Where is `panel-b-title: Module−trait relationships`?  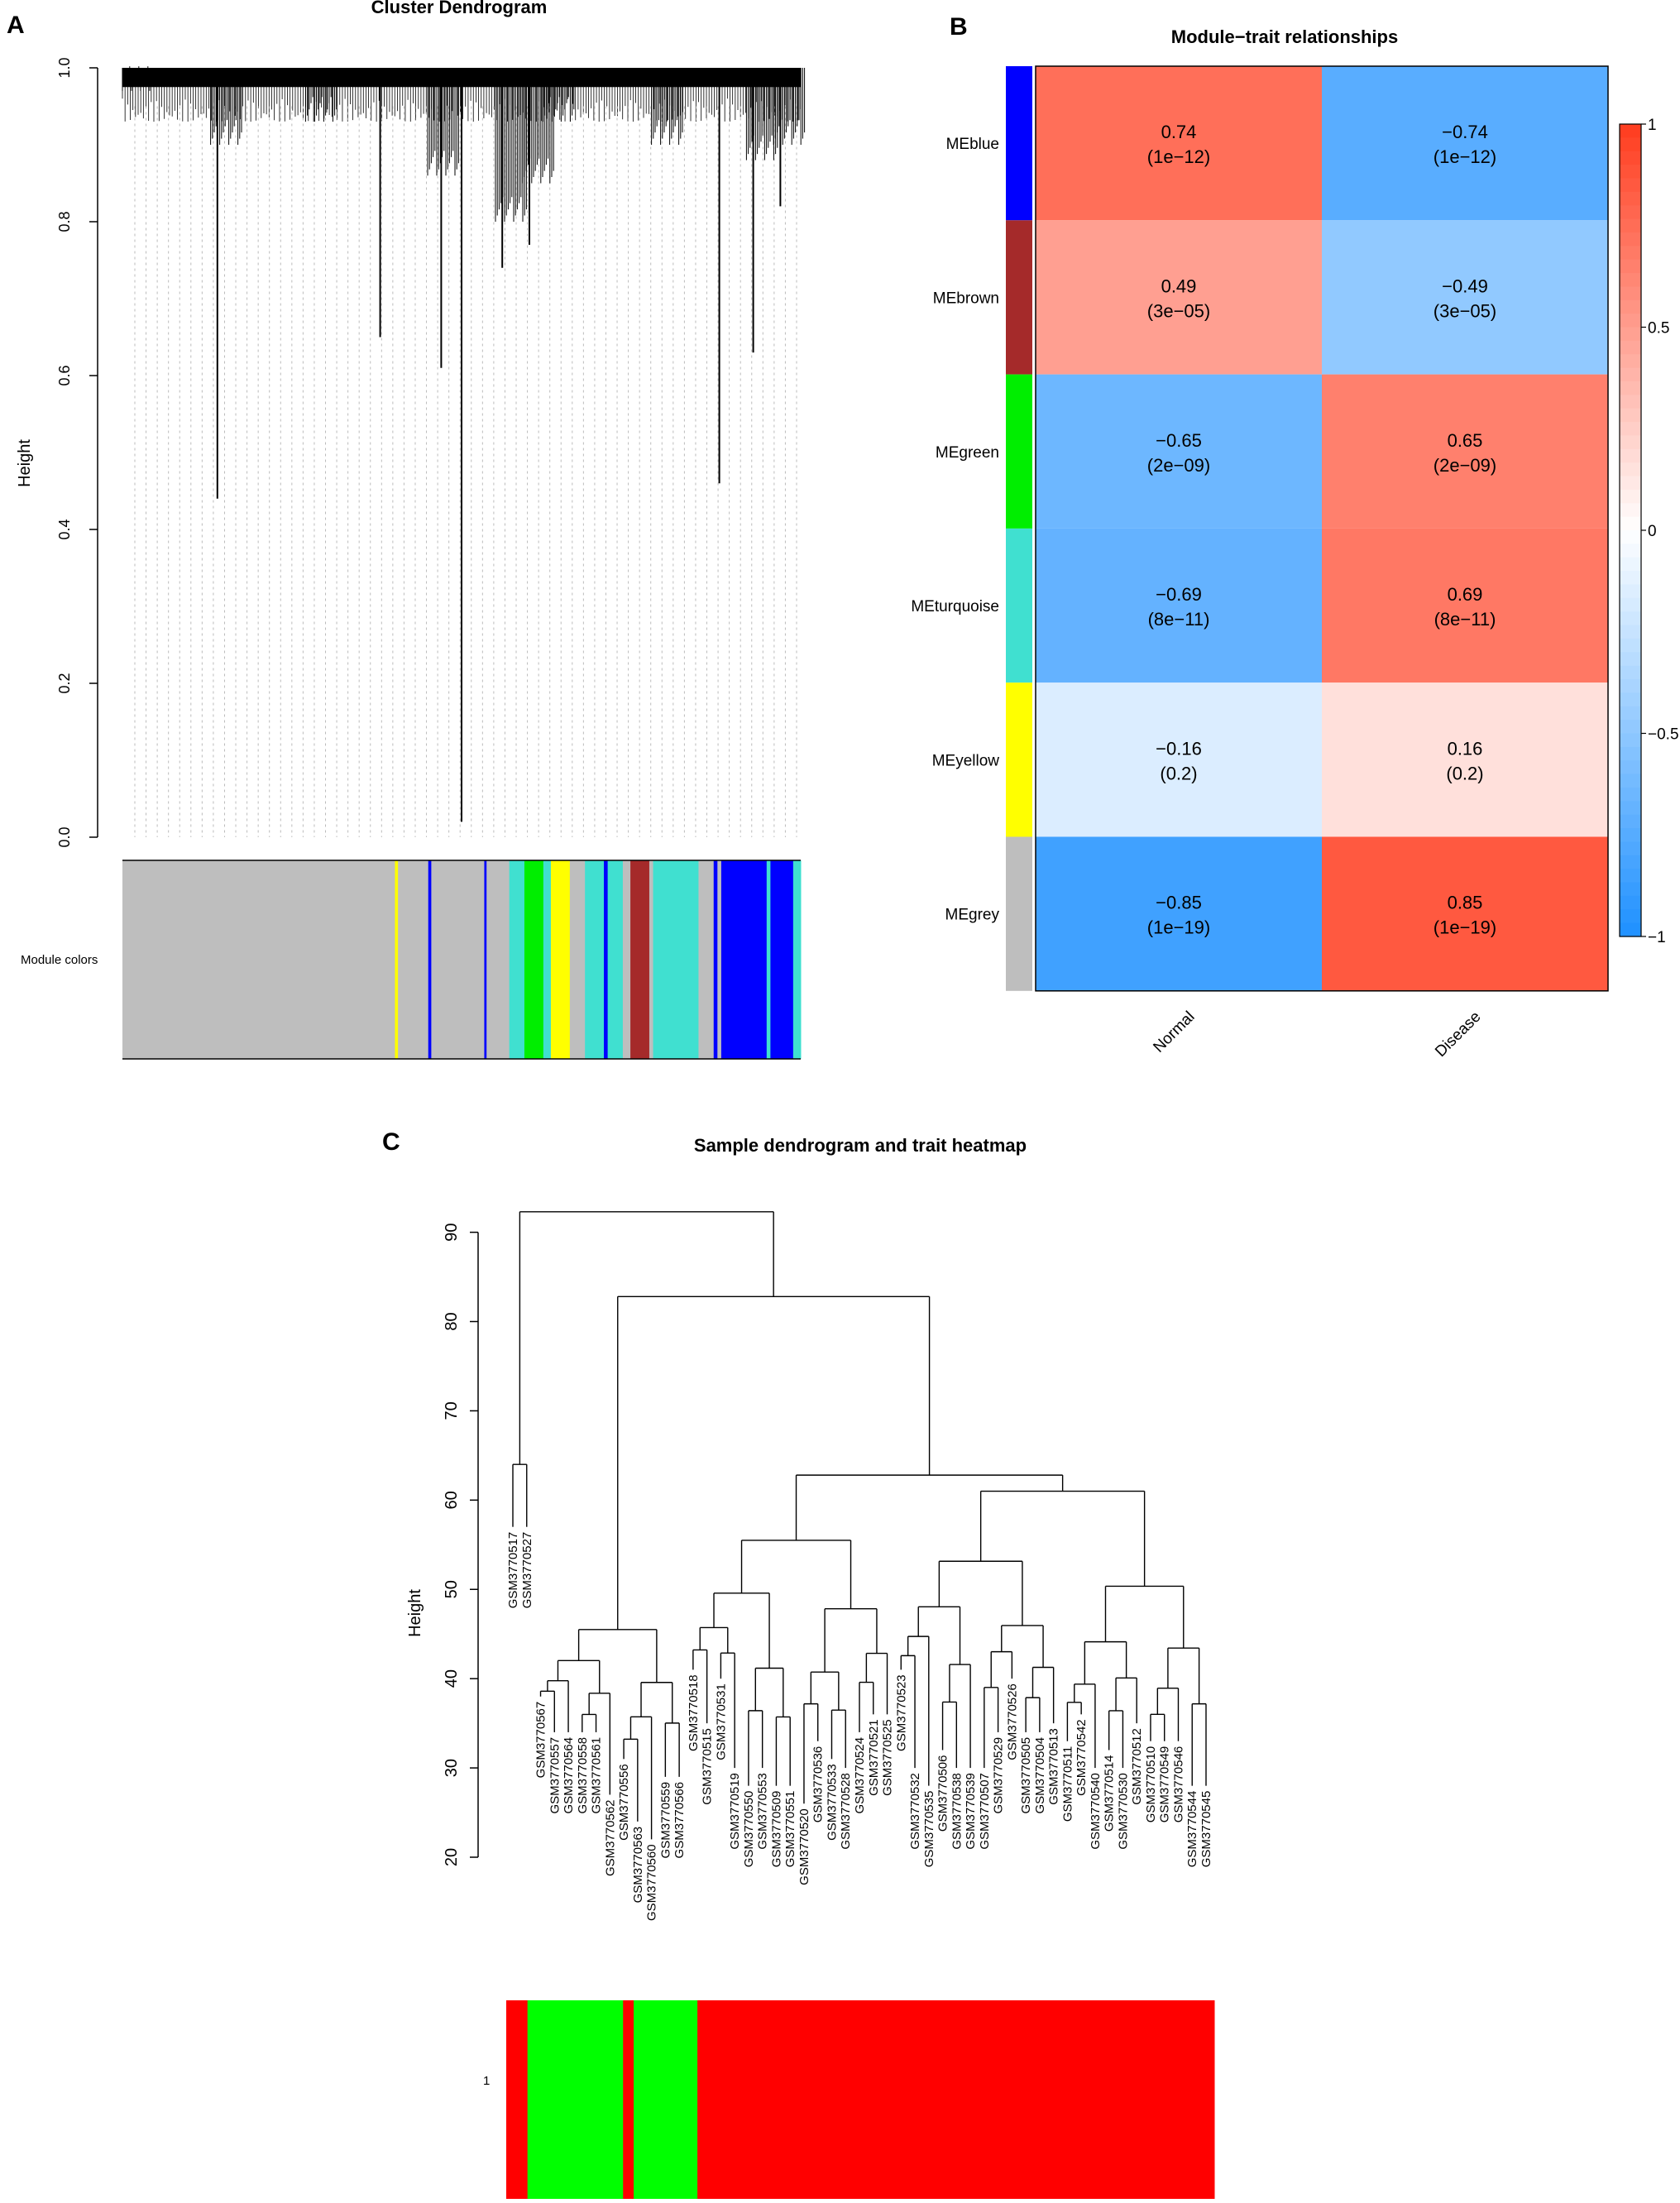
panel-b-title: Module−trait relationships is located at coordinates (1284, 36).